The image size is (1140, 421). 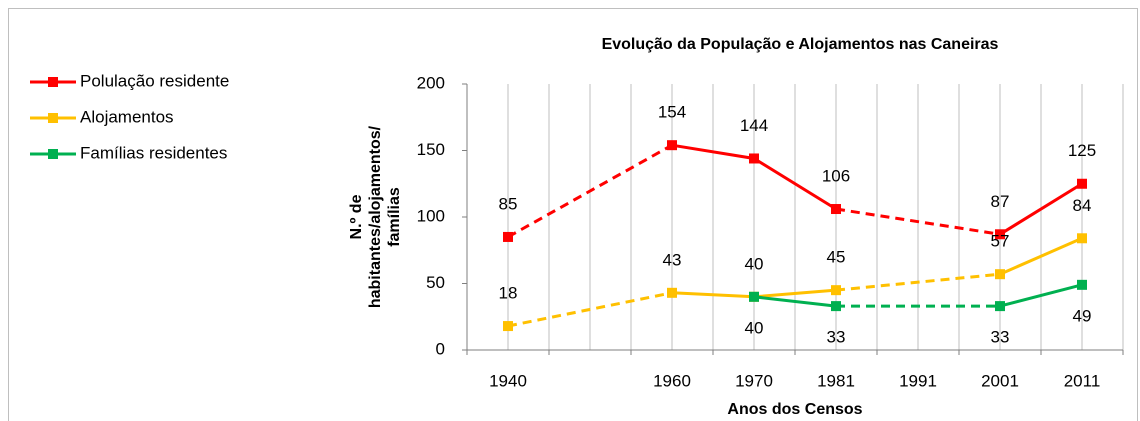 What do you see at coordinates (836, 176) in the screenshot?
I see `data-label: 106` at bounding box center [836, 176].